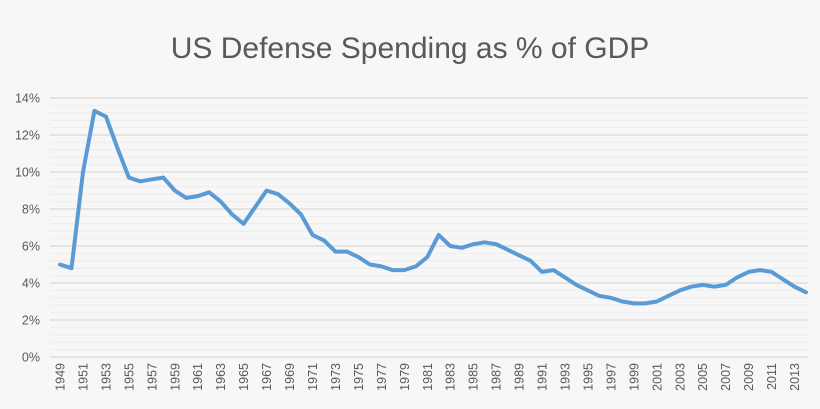 The width and height of the screenshot is (820, 409). I want to click on y-tick-label: 2%, so click(31, 321).